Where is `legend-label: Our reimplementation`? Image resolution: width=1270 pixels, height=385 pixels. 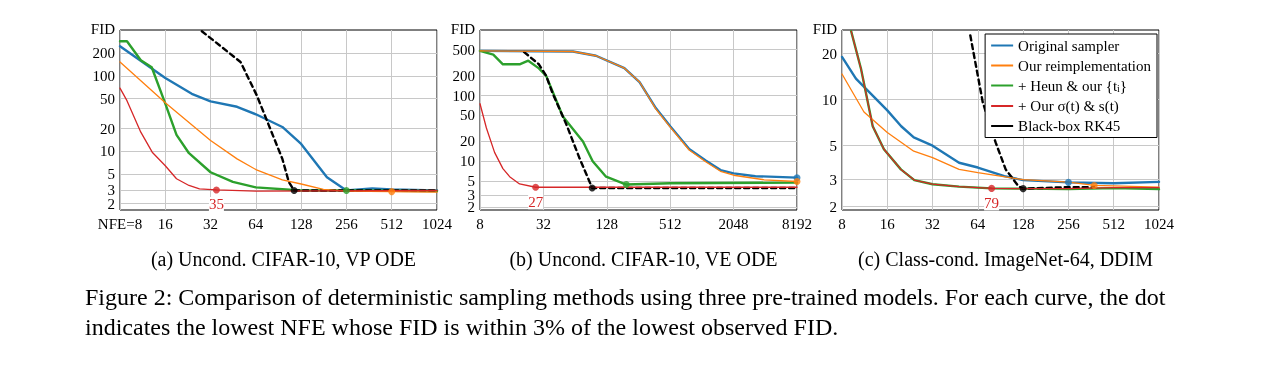 legend-label: Our reimplementation is located at coordinates (1085, 65).